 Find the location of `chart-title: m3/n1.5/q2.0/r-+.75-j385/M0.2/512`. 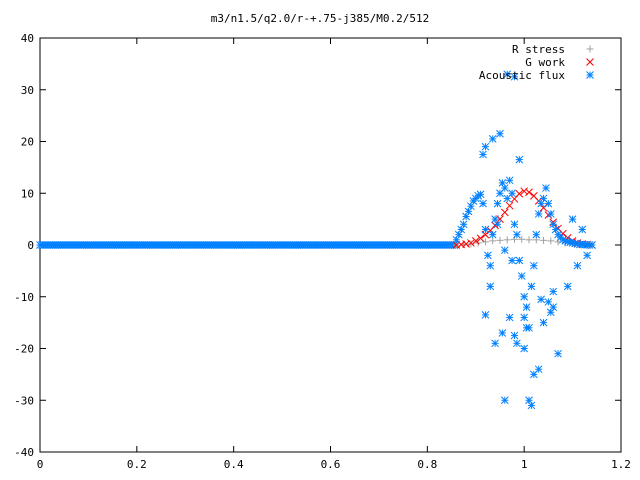

chart-title: m3/n1.5/q2.0/r-+.75-j385/M0.2/512 is located at coordinates (320, 18).